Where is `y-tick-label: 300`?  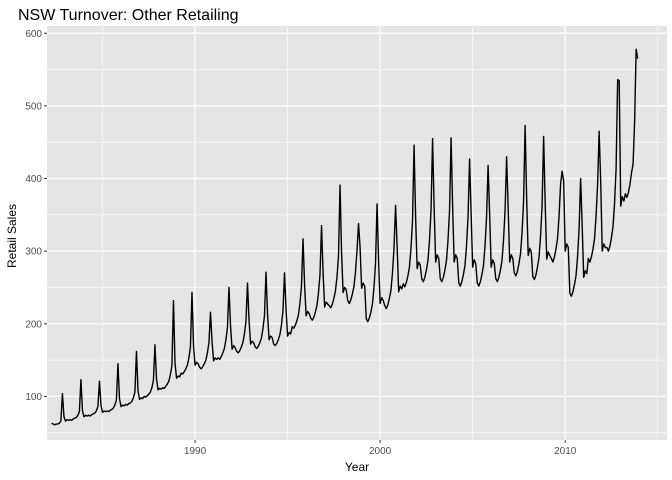
y-tick-label: 300 is located at coordinates (33, 252).